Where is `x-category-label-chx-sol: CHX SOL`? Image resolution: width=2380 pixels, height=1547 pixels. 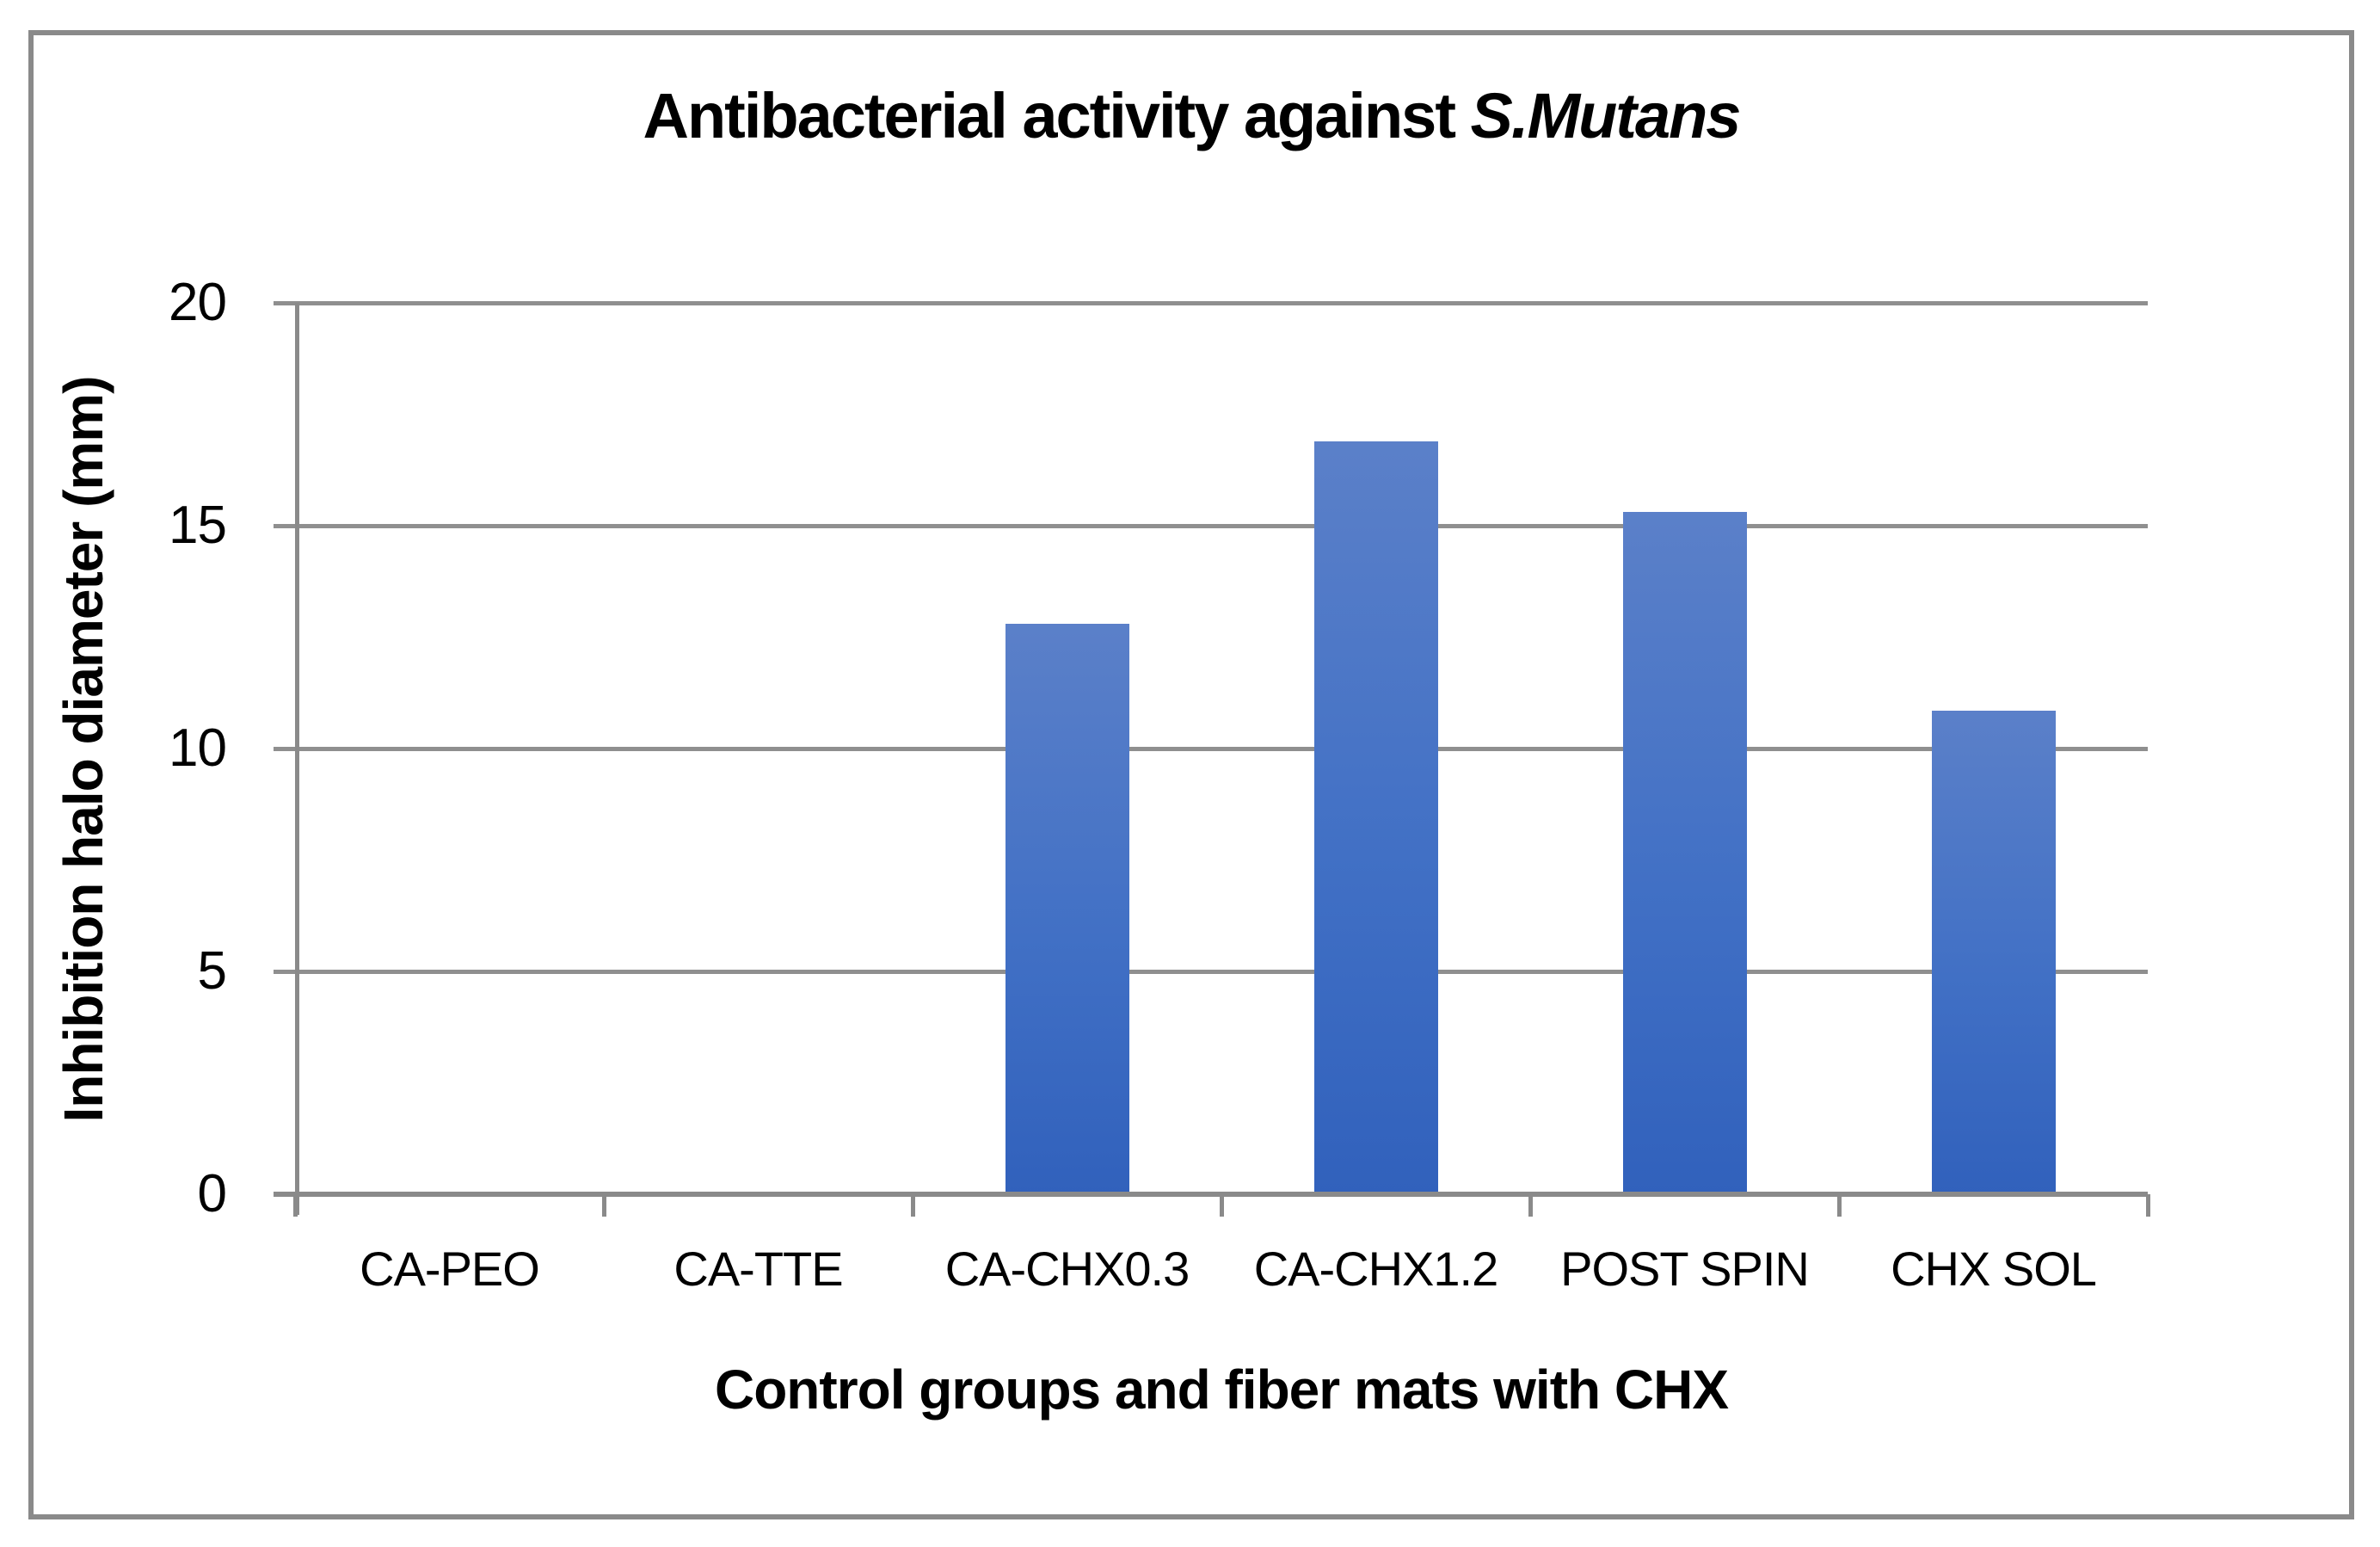
x-category-label-chx-sol: CHX SOL is located at coordinates (1994, 1269).